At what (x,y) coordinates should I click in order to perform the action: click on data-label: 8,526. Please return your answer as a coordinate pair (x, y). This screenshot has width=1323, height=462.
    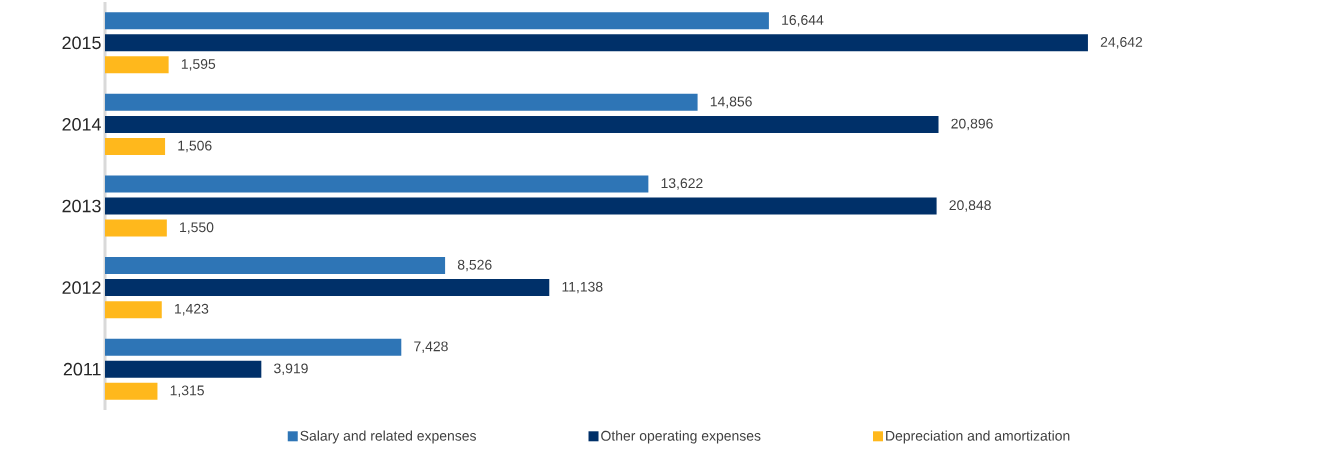
    Looking at the image, I should click on (474, 265).